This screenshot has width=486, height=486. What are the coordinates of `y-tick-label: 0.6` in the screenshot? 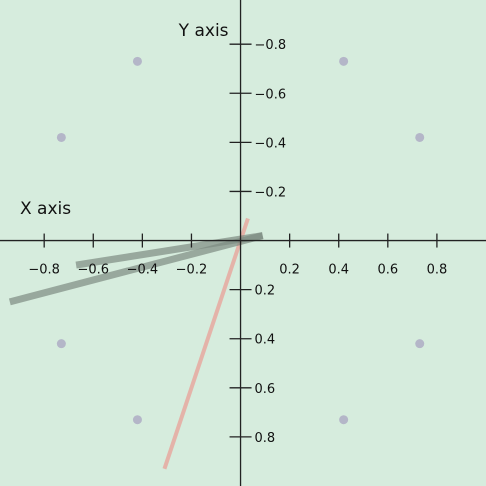 It's located at (265, 389).